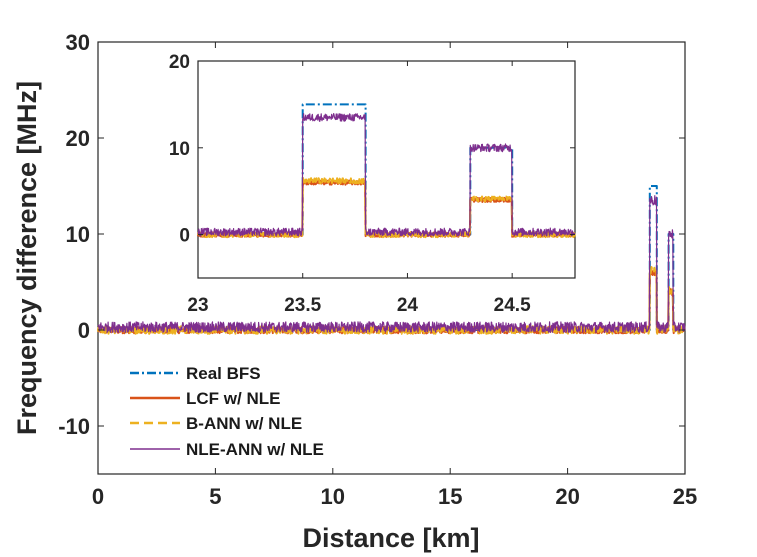  What do you see at coordinates (408, 305) in the screenshot?
I see `inset-x-tick-label: 24` at bounding box center [408, 305].